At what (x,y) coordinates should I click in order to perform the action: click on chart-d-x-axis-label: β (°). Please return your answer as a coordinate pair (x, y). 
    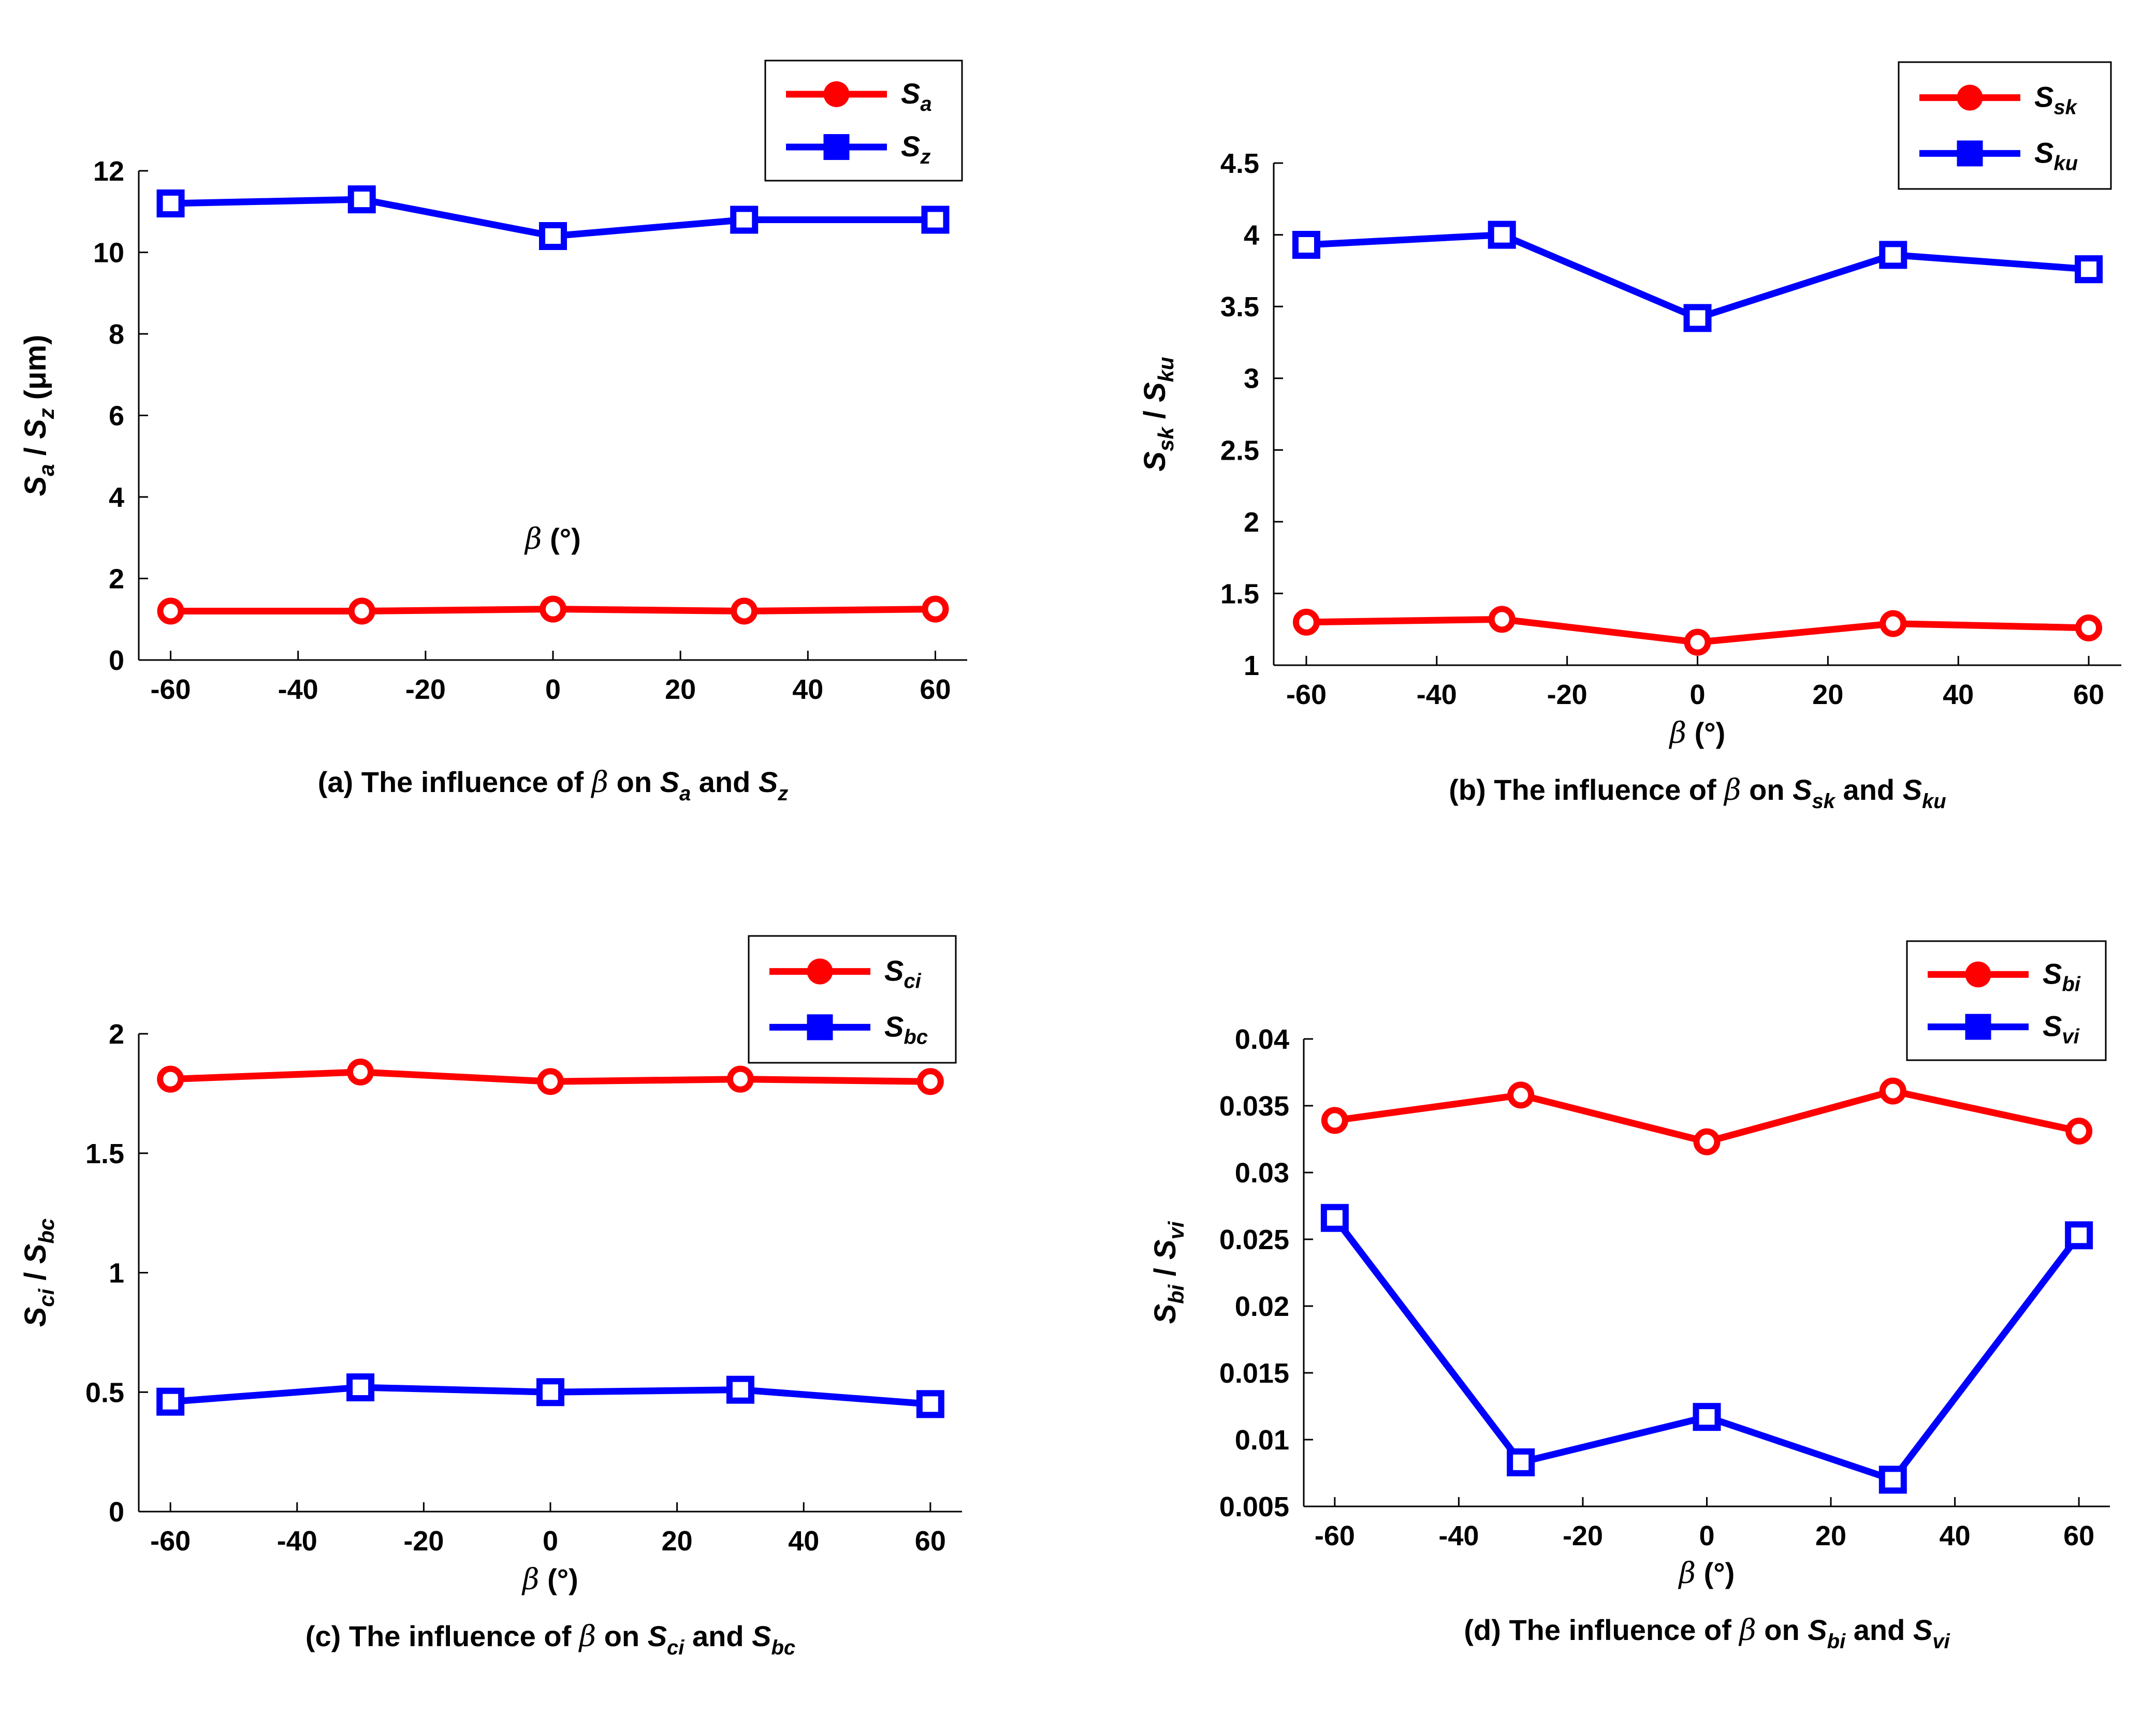
    Looking at the image, I should click on (1707, 1573).